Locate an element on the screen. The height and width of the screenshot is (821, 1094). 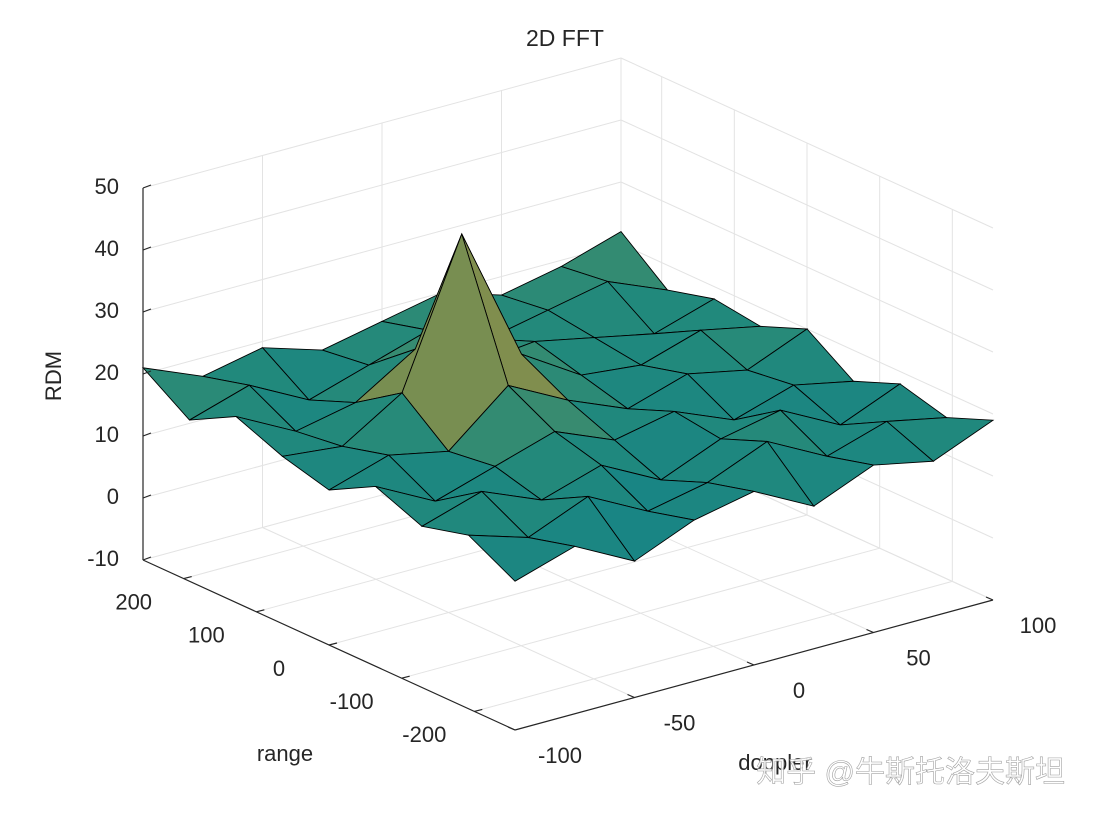
chart-title: 2D FFT is located at coordinates (565, 38).